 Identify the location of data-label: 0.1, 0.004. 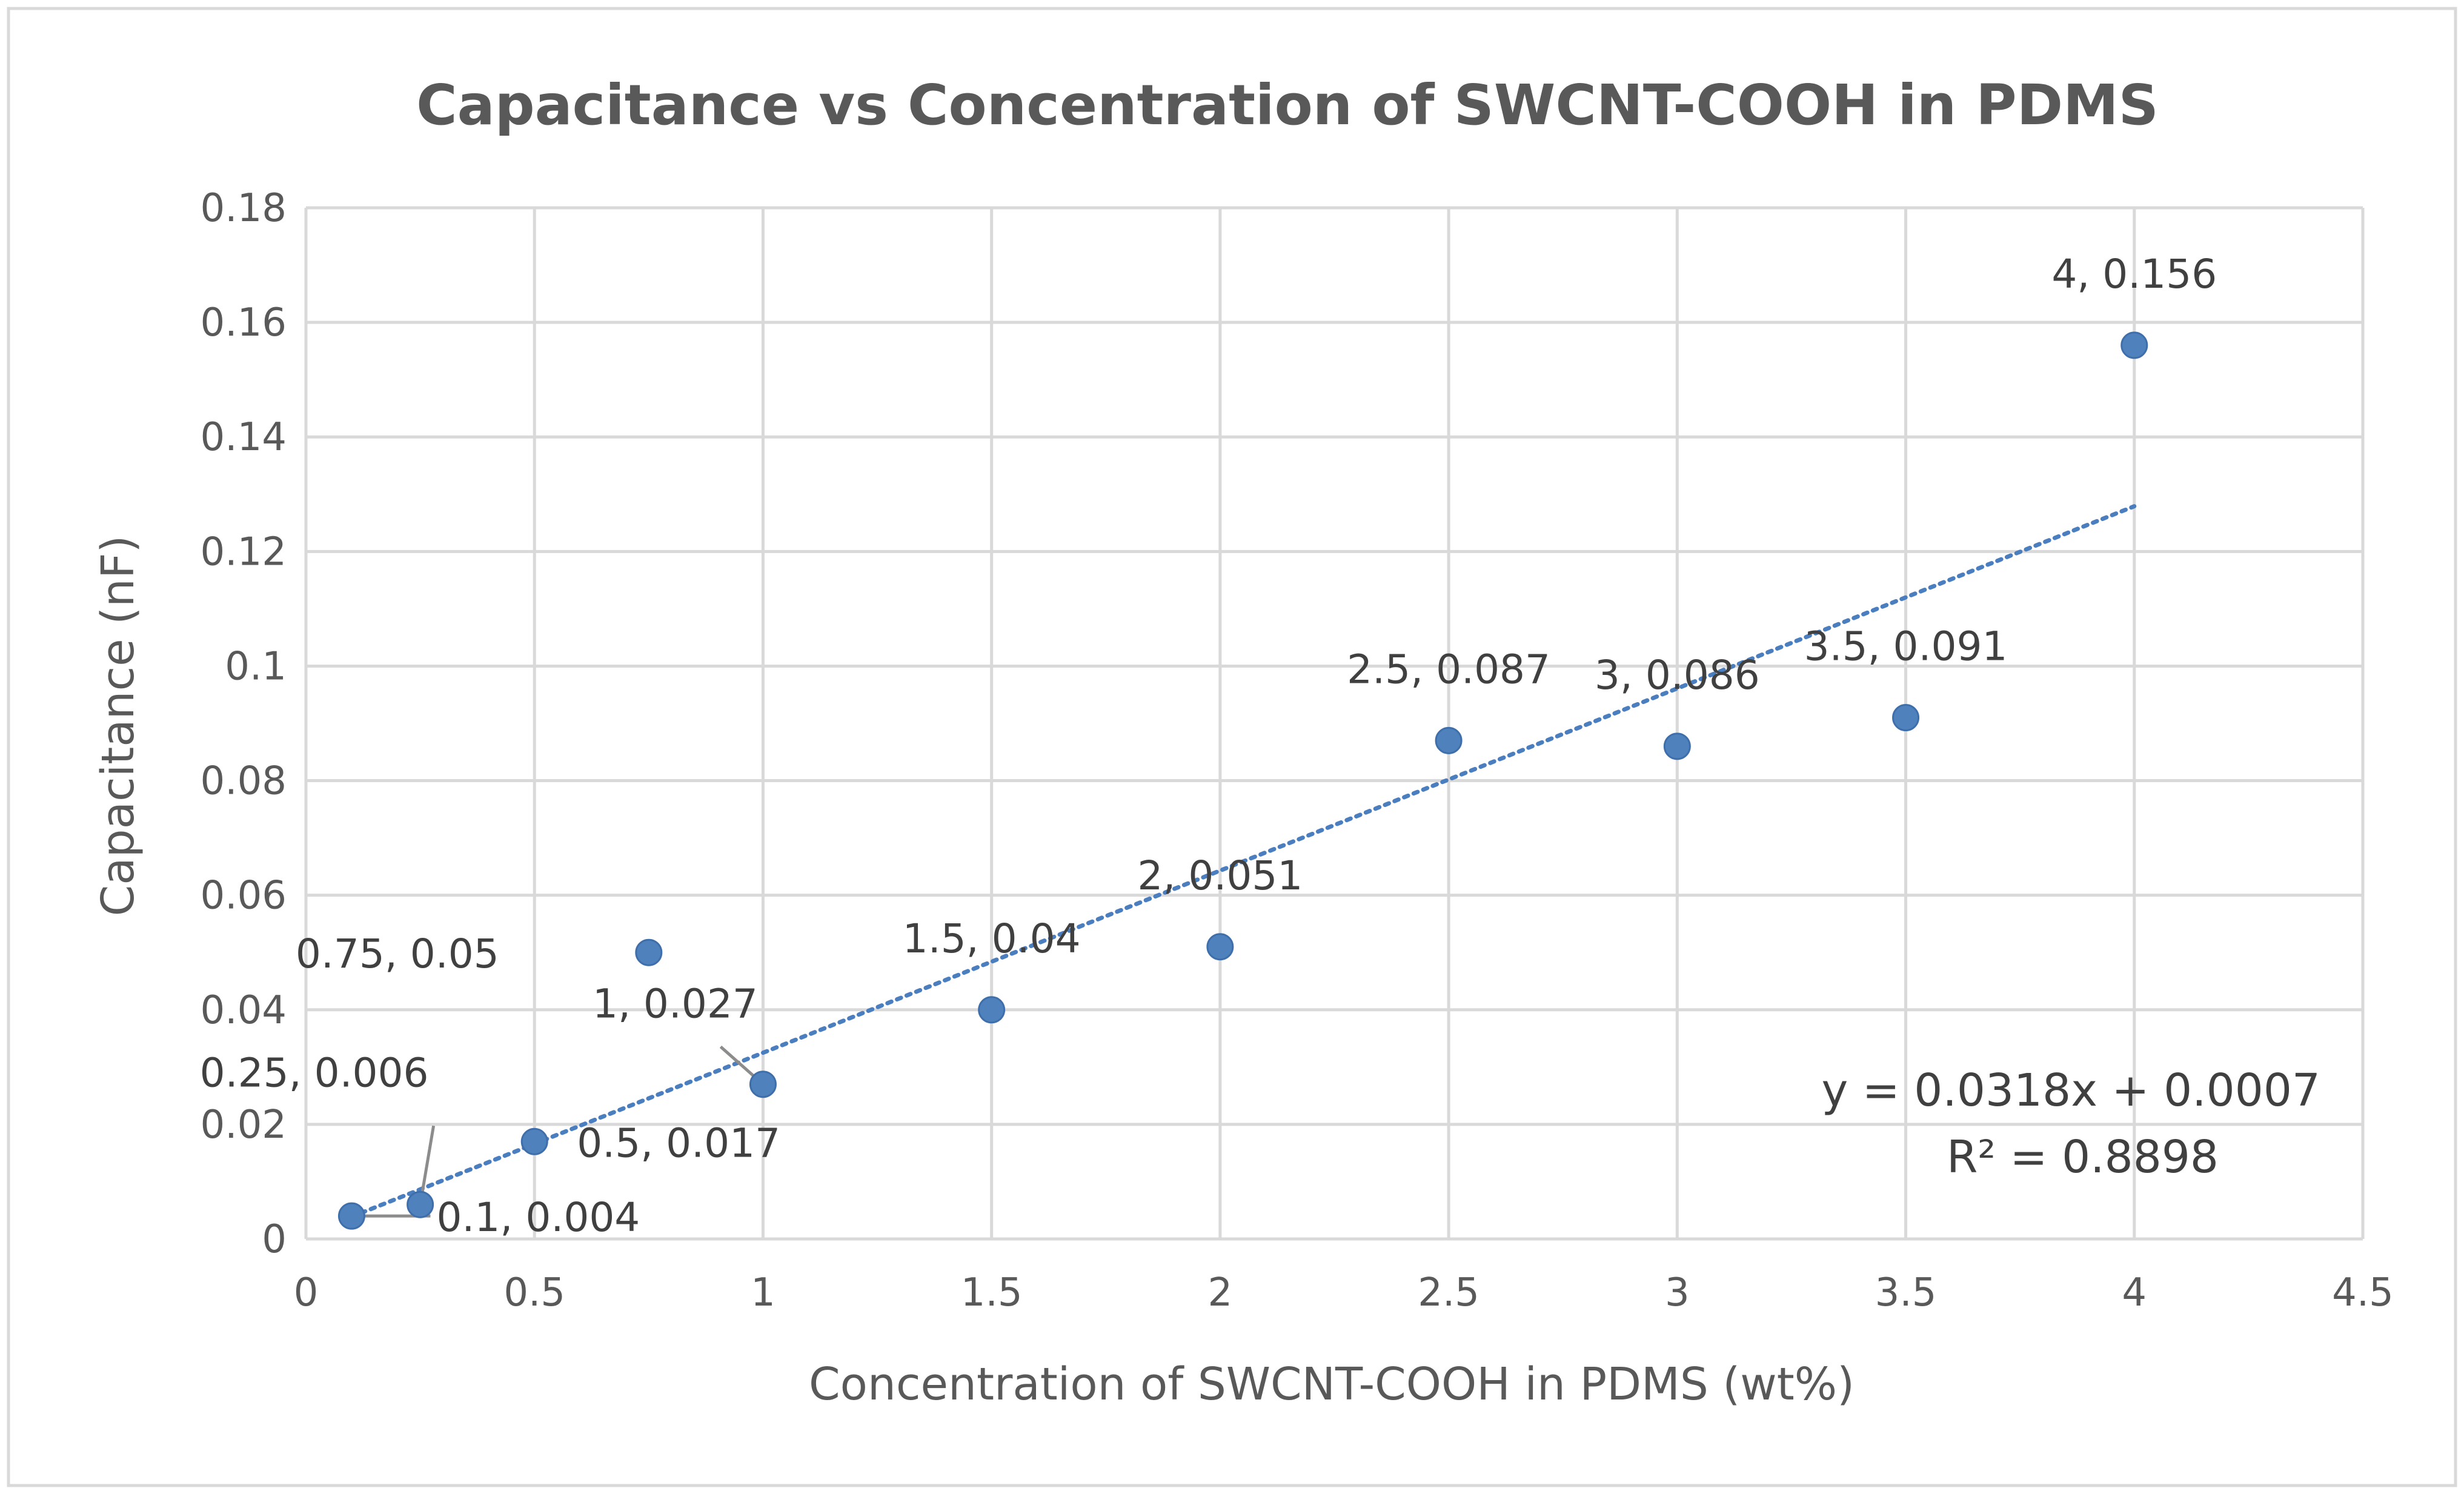
(538, 1217).